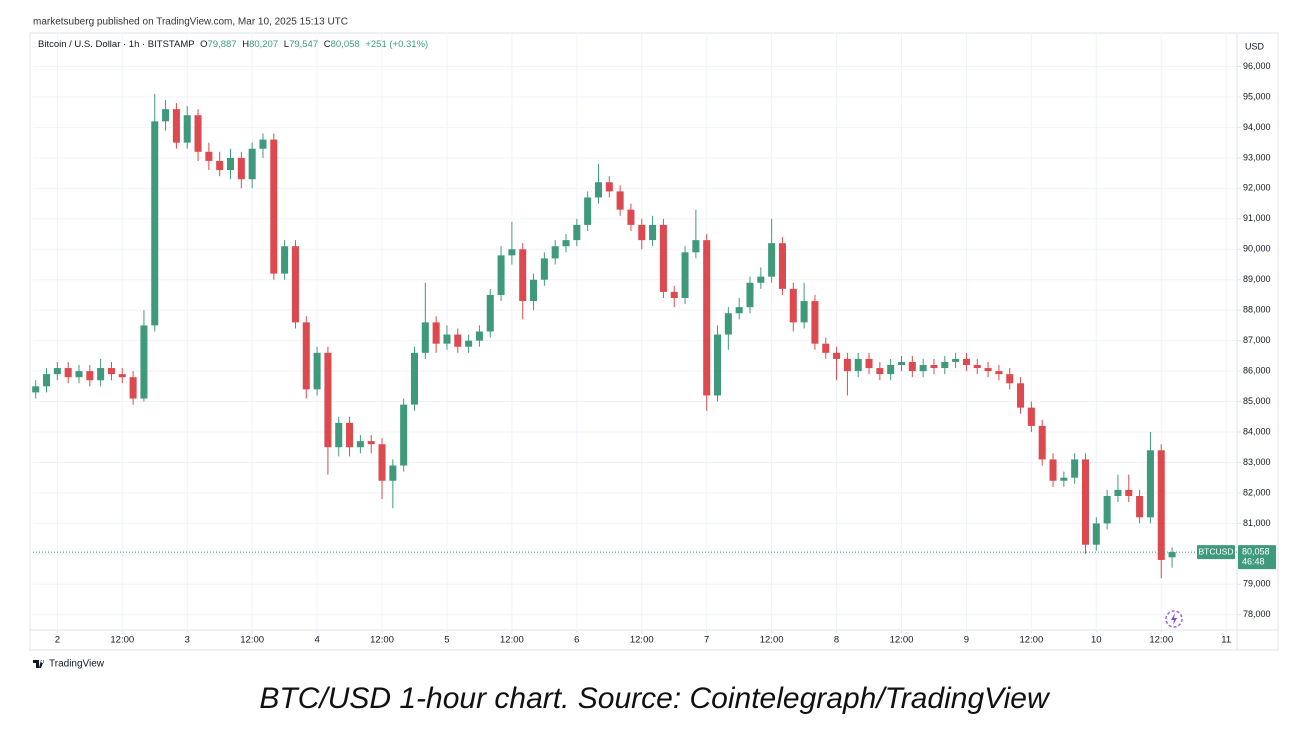 This screenshot has height=734, width=1308. I want to click on ohlc-label: H, so click(245, 44).